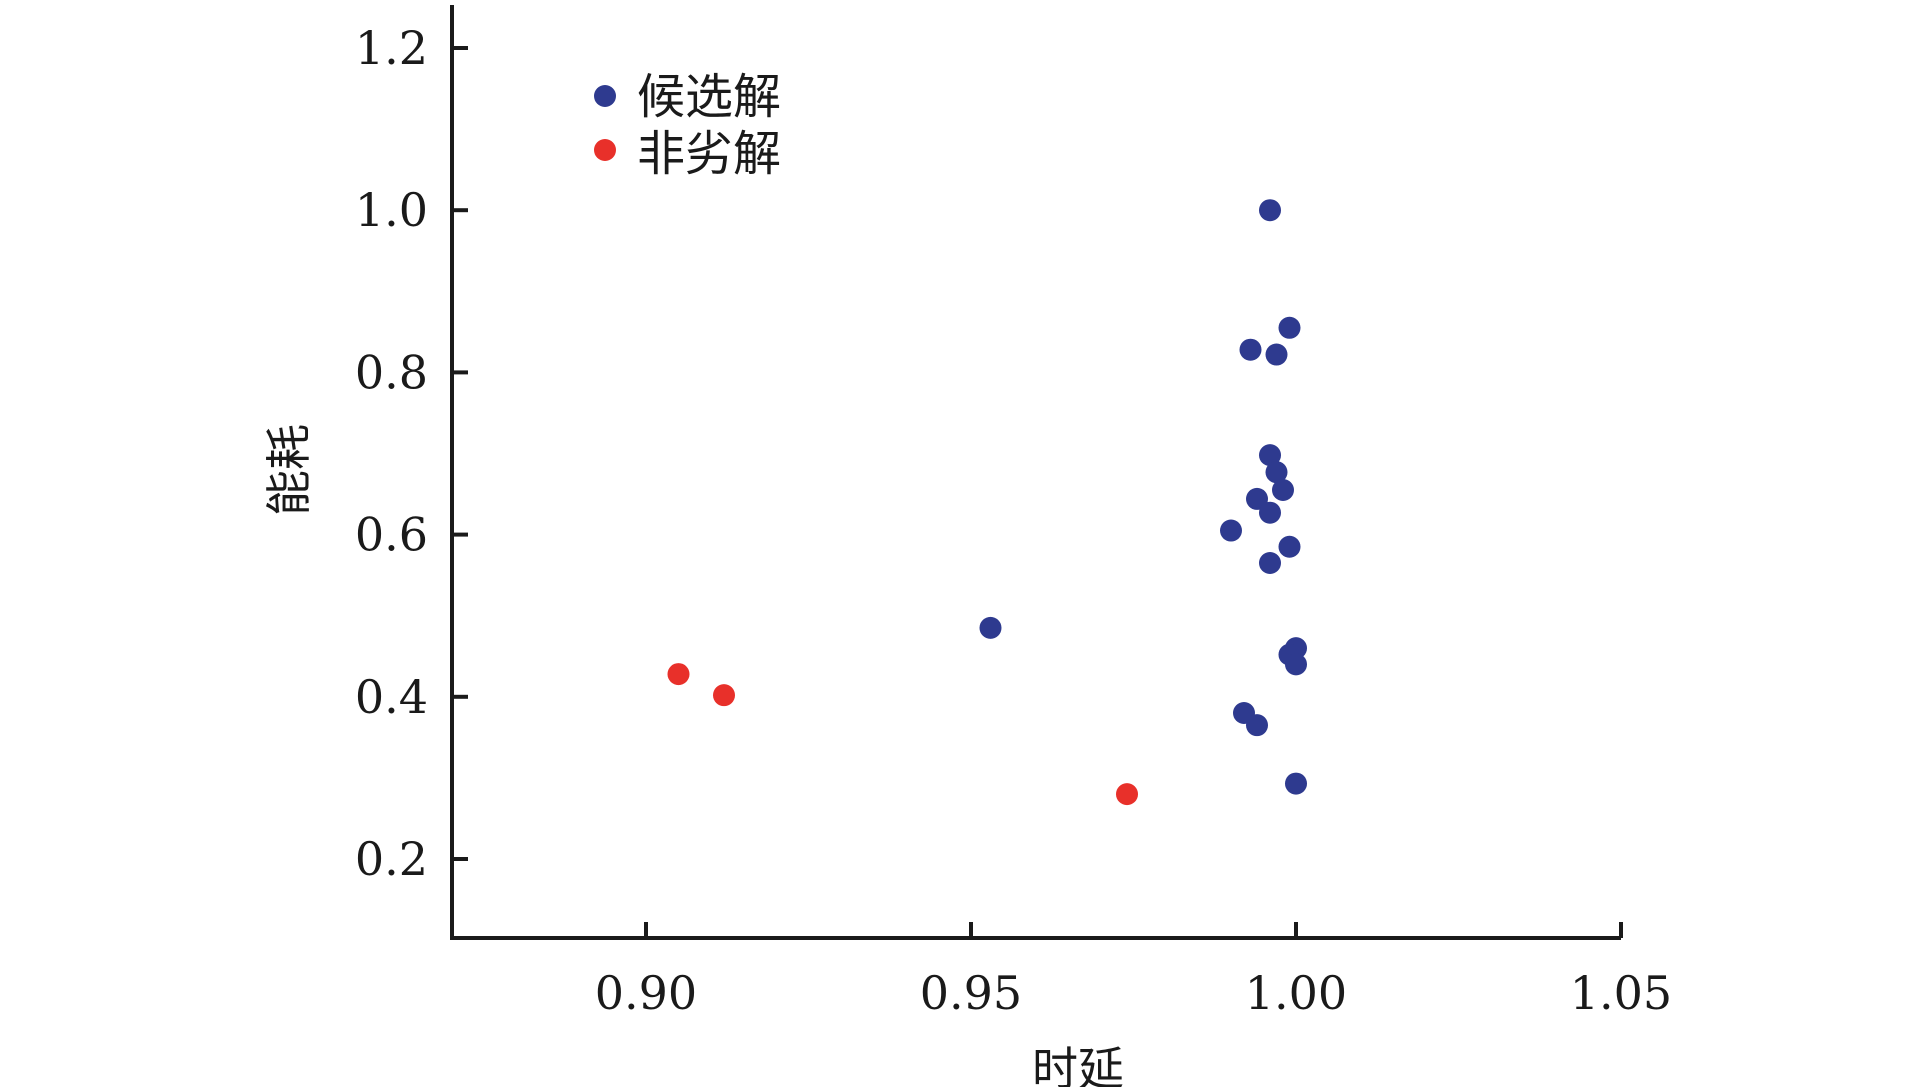 The image size is (1913, 1087). Describe the element at coordinates (391, 859) in the screenshot. I see `y-tick-label: 0.2` at that location.